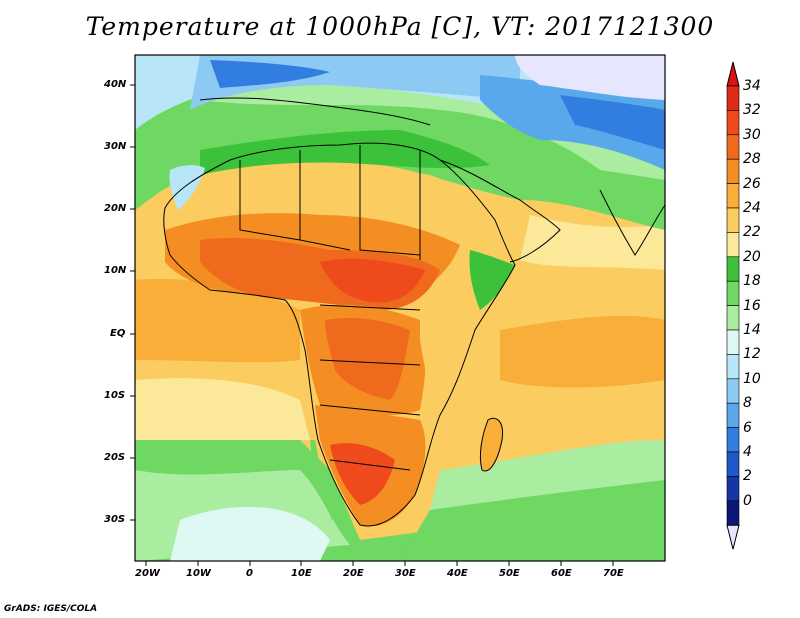 This screenshot has width=800, height=618. I want to click on colorbar-label: 30, so click(752, 134).